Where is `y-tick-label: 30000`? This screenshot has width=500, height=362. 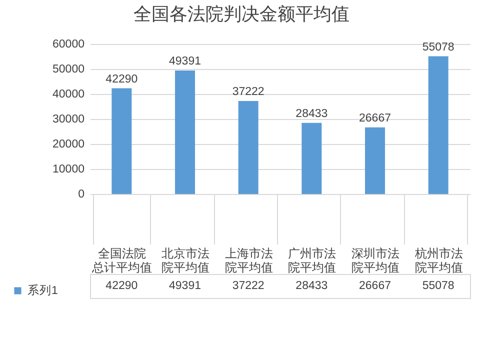 y-tick-label: 30000 is located at coordinates (68, 120).